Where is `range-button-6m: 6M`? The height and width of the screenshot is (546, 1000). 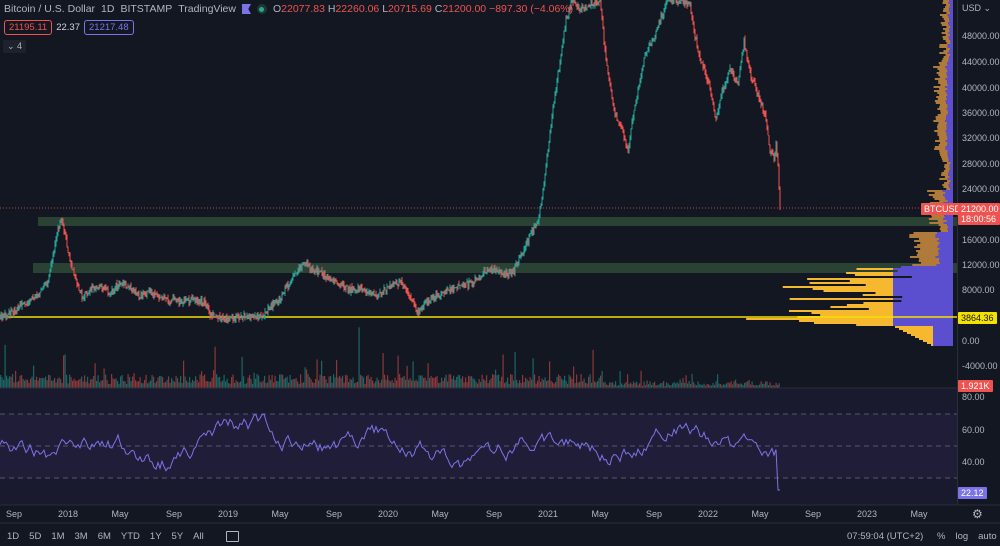
range-button-6m: 6M is located at coordinates (104, 536).